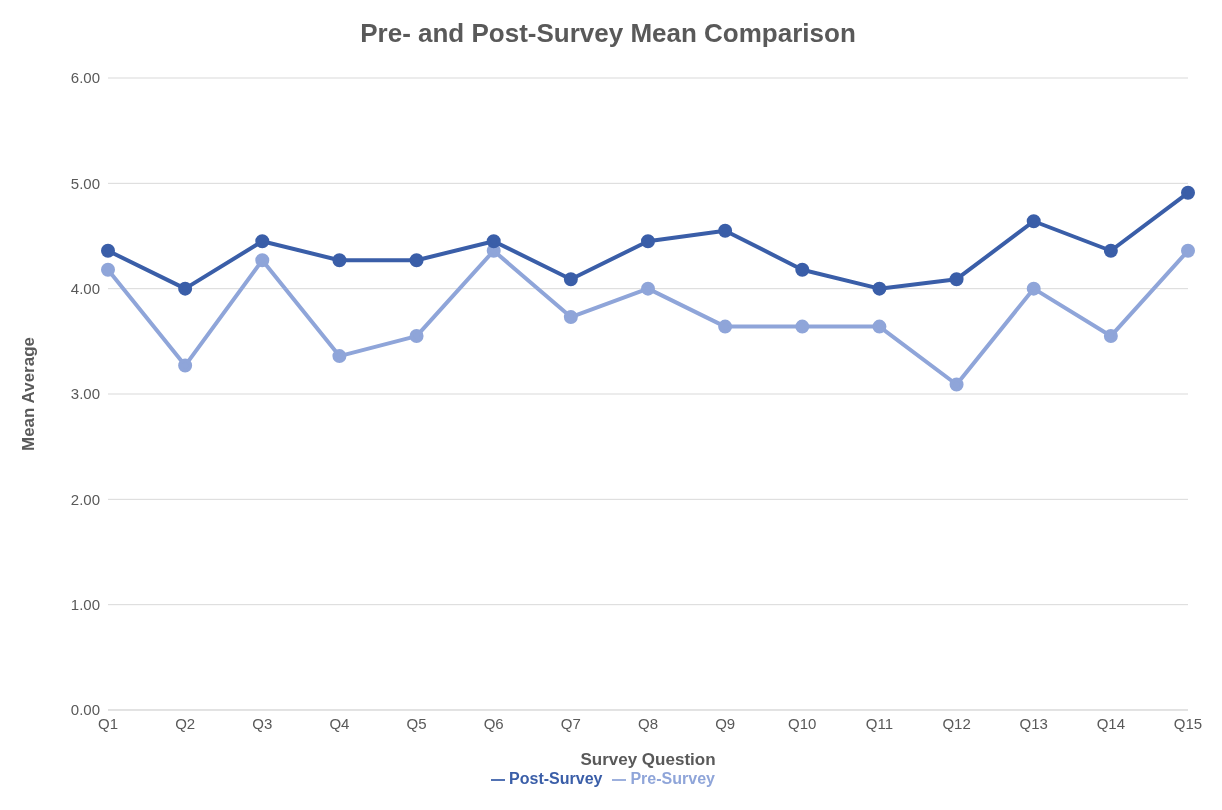 The width and height of the screenshot is (1222, 810). Describe the element at coordinates (85, 78) in the screenshot. I see `y-tick-label: 6.00` at that location.